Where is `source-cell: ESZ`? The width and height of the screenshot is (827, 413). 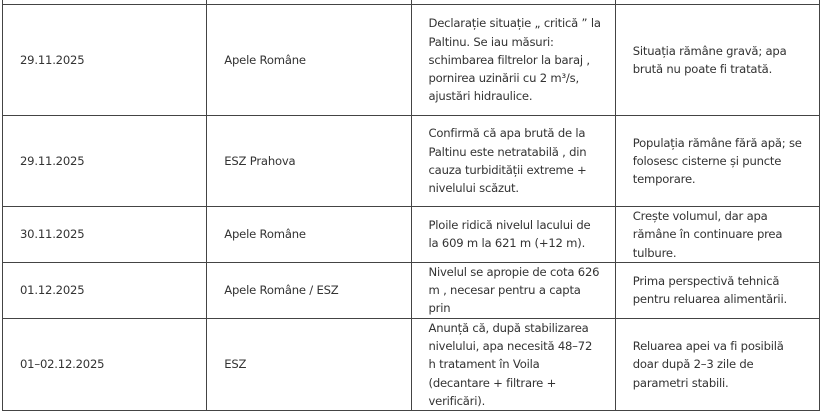
source-cell: ESZ is located at coordinates (309, 364).